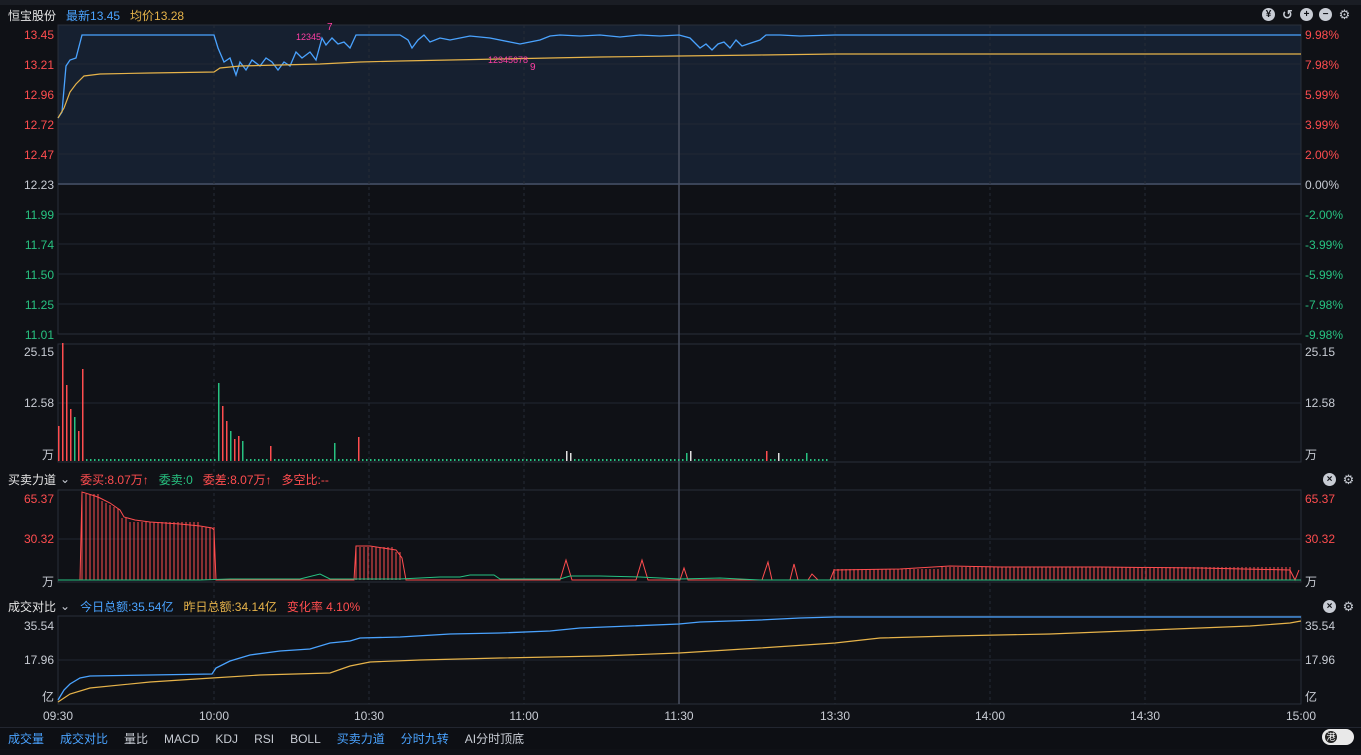  What do you see at coordinates (84, 739) in the screenshot?
I see `tab-1: 成交对比` at bounding box center [84, 739].